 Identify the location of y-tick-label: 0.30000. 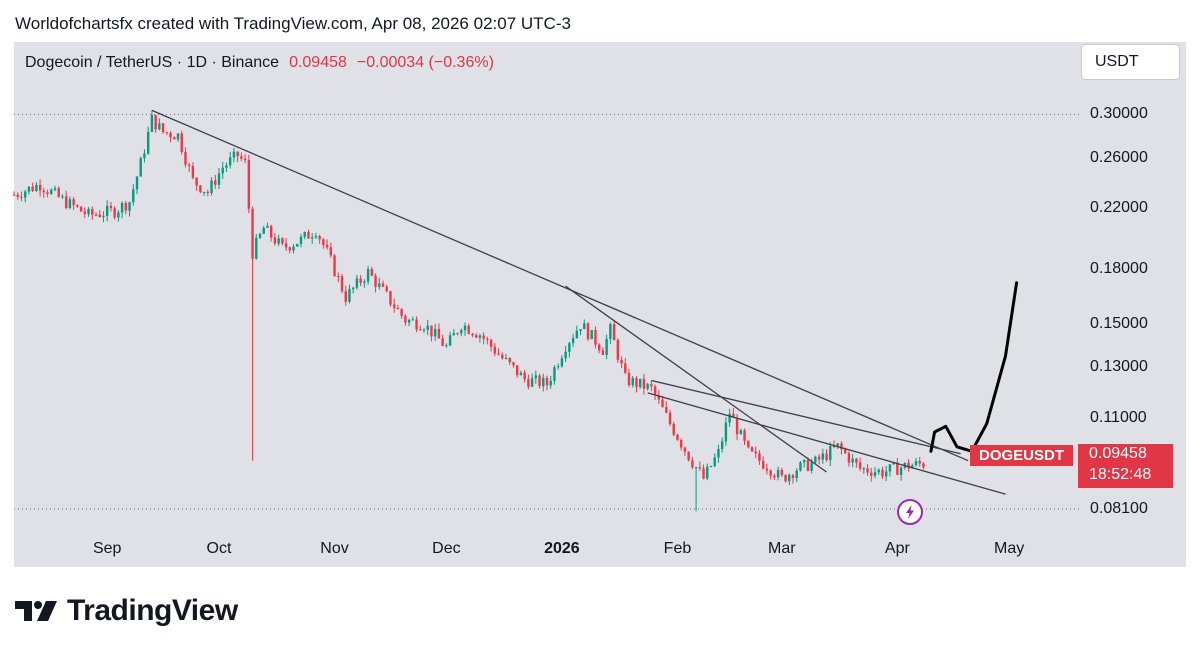
(1119, 114).